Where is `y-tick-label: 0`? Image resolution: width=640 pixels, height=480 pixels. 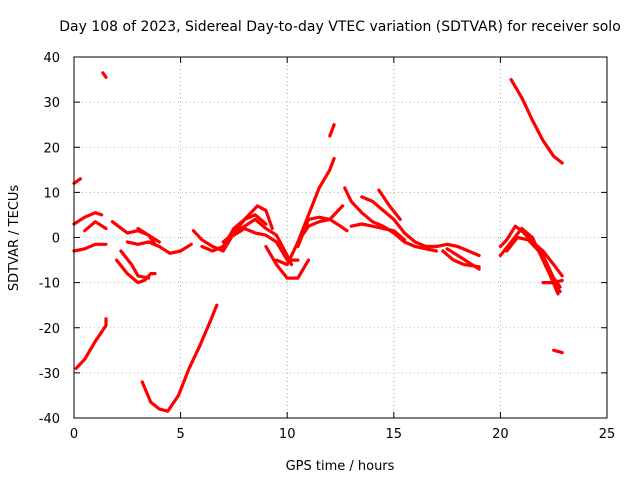
y-tick-label: 0 is located at coordinates (56, 239).